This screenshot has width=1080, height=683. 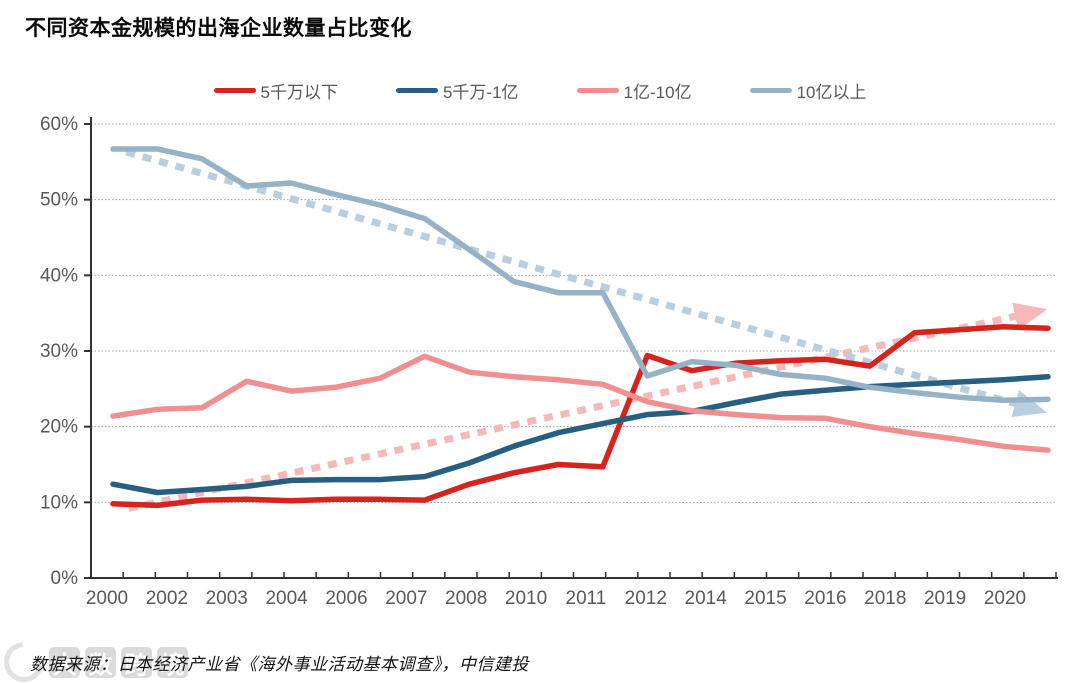 What do you see at coordinates (59, 427) in the screenshot?
I see `y-tick-label: 20%` at bounding box center [59, 427].